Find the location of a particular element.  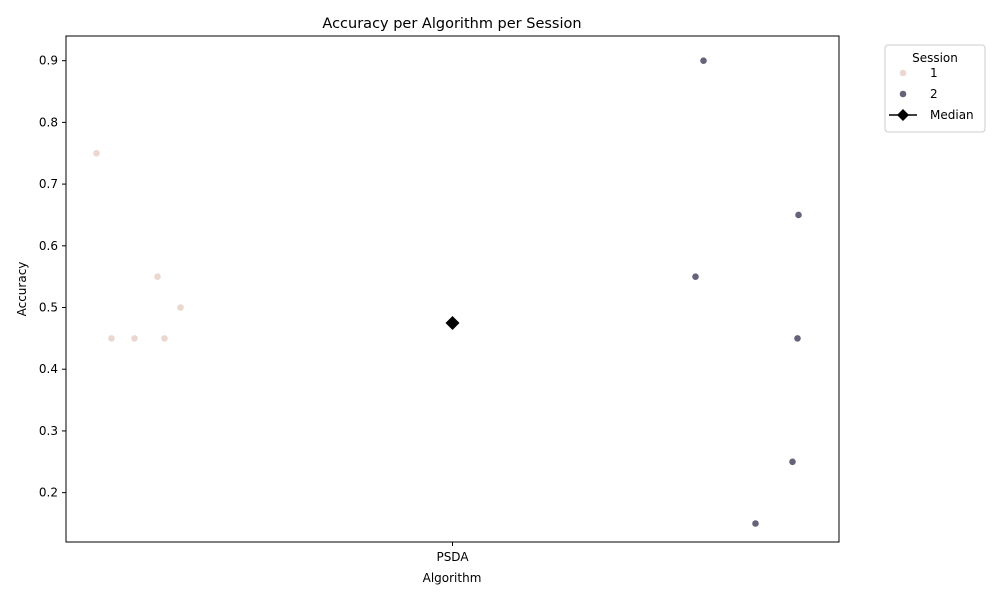

legend-entries: 1 2 Median is located at coordinates (931, 94).